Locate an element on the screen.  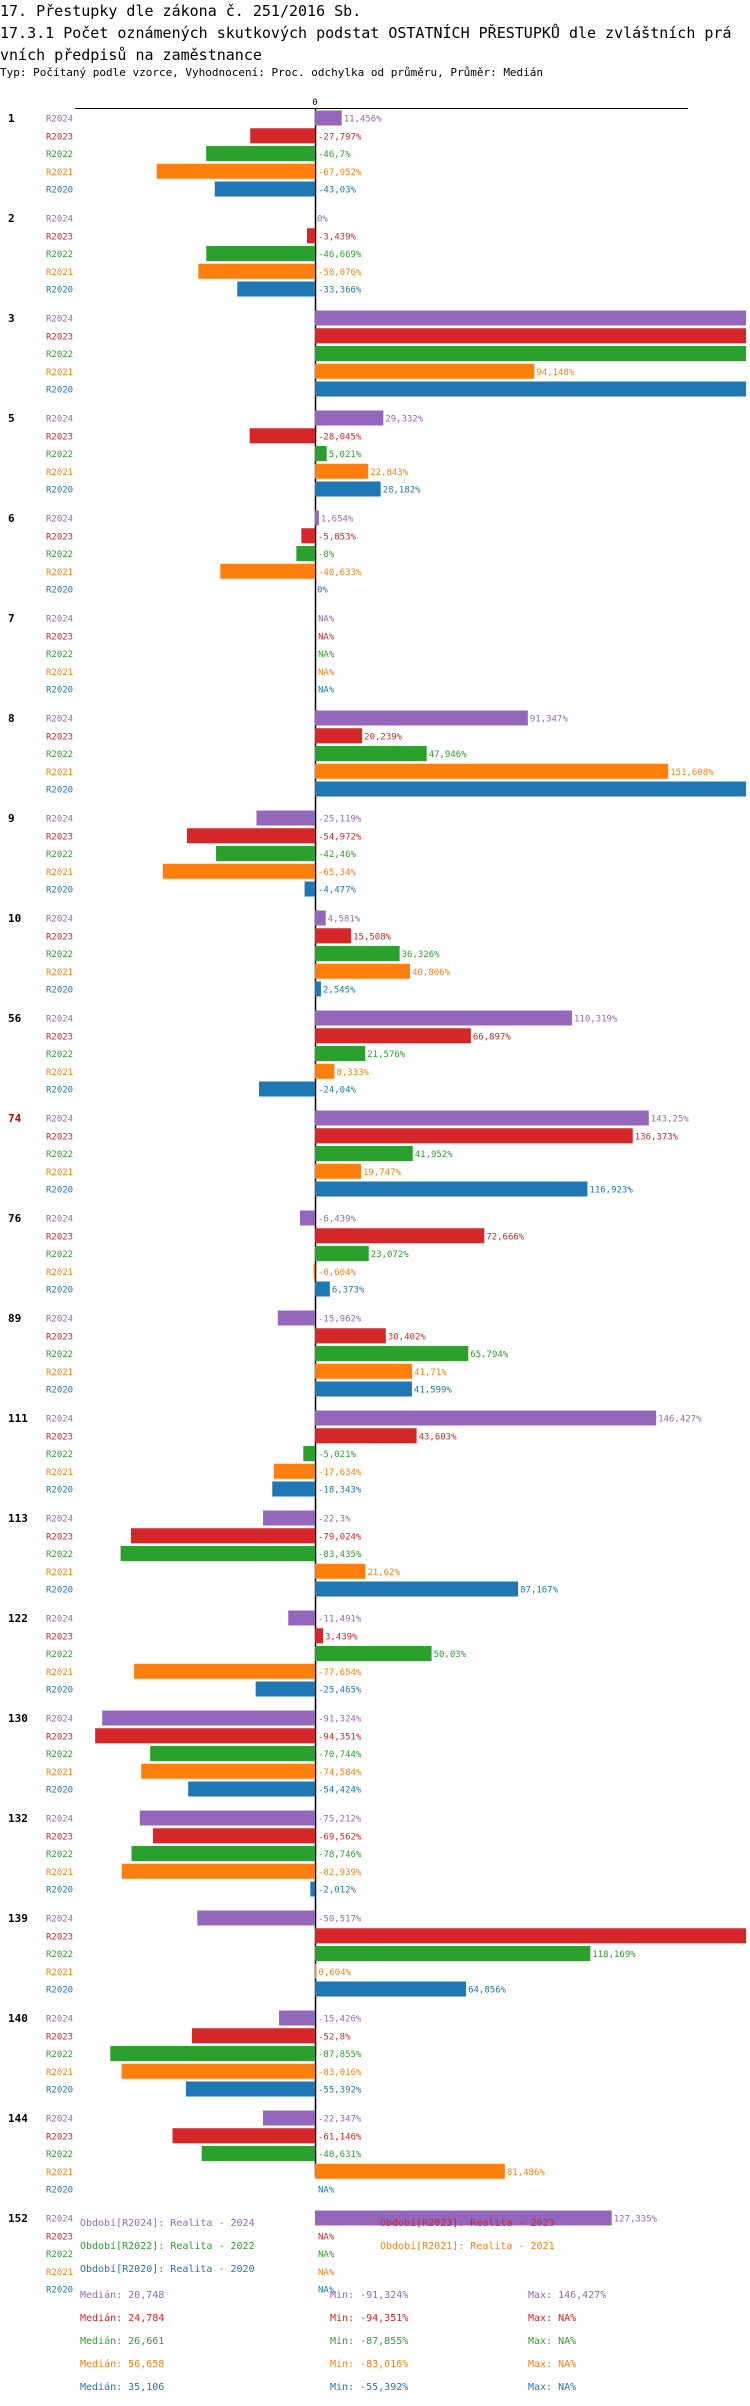
data-label-7-R2022: NA% is located at coordinates (326, 655).